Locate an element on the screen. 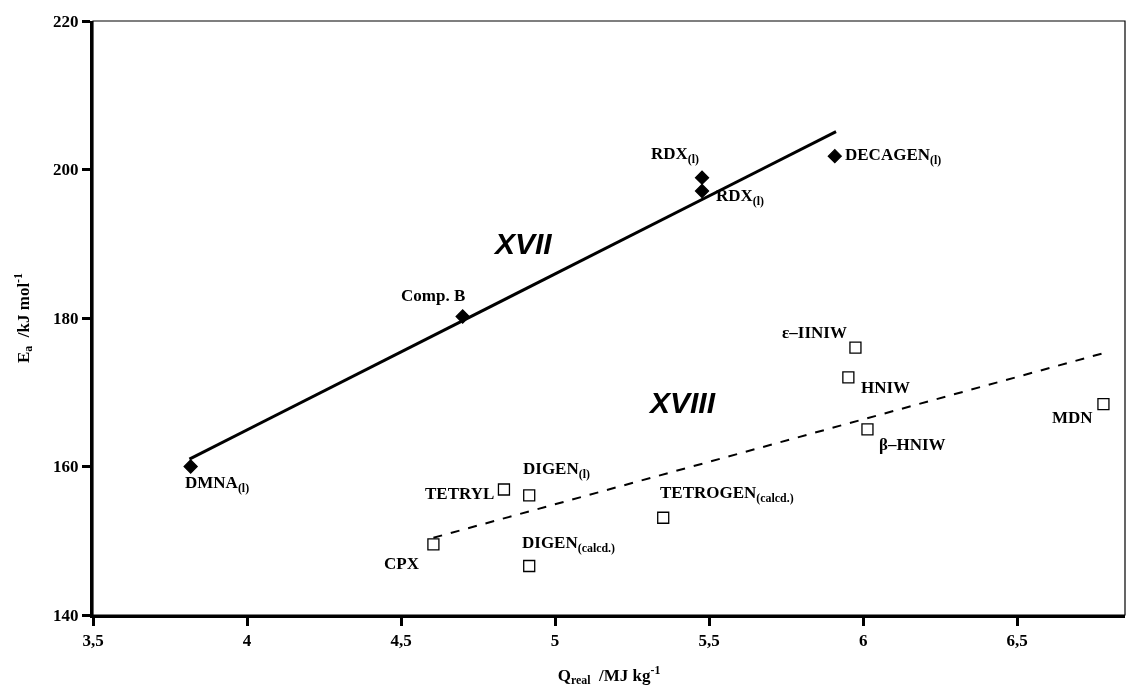 This screenshot has width=1140, height=695. annotation: DMNA$_{(l)}$ is located at coordinates (217, 484).